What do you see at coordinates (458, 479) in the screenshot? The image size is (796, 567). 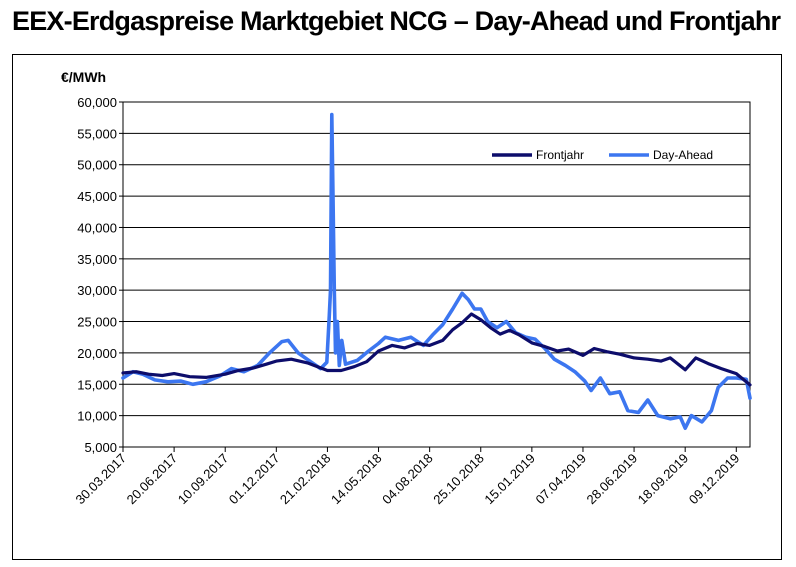 I see `x-tick-label: 25.10.2018` at bounding box center [458, 479].